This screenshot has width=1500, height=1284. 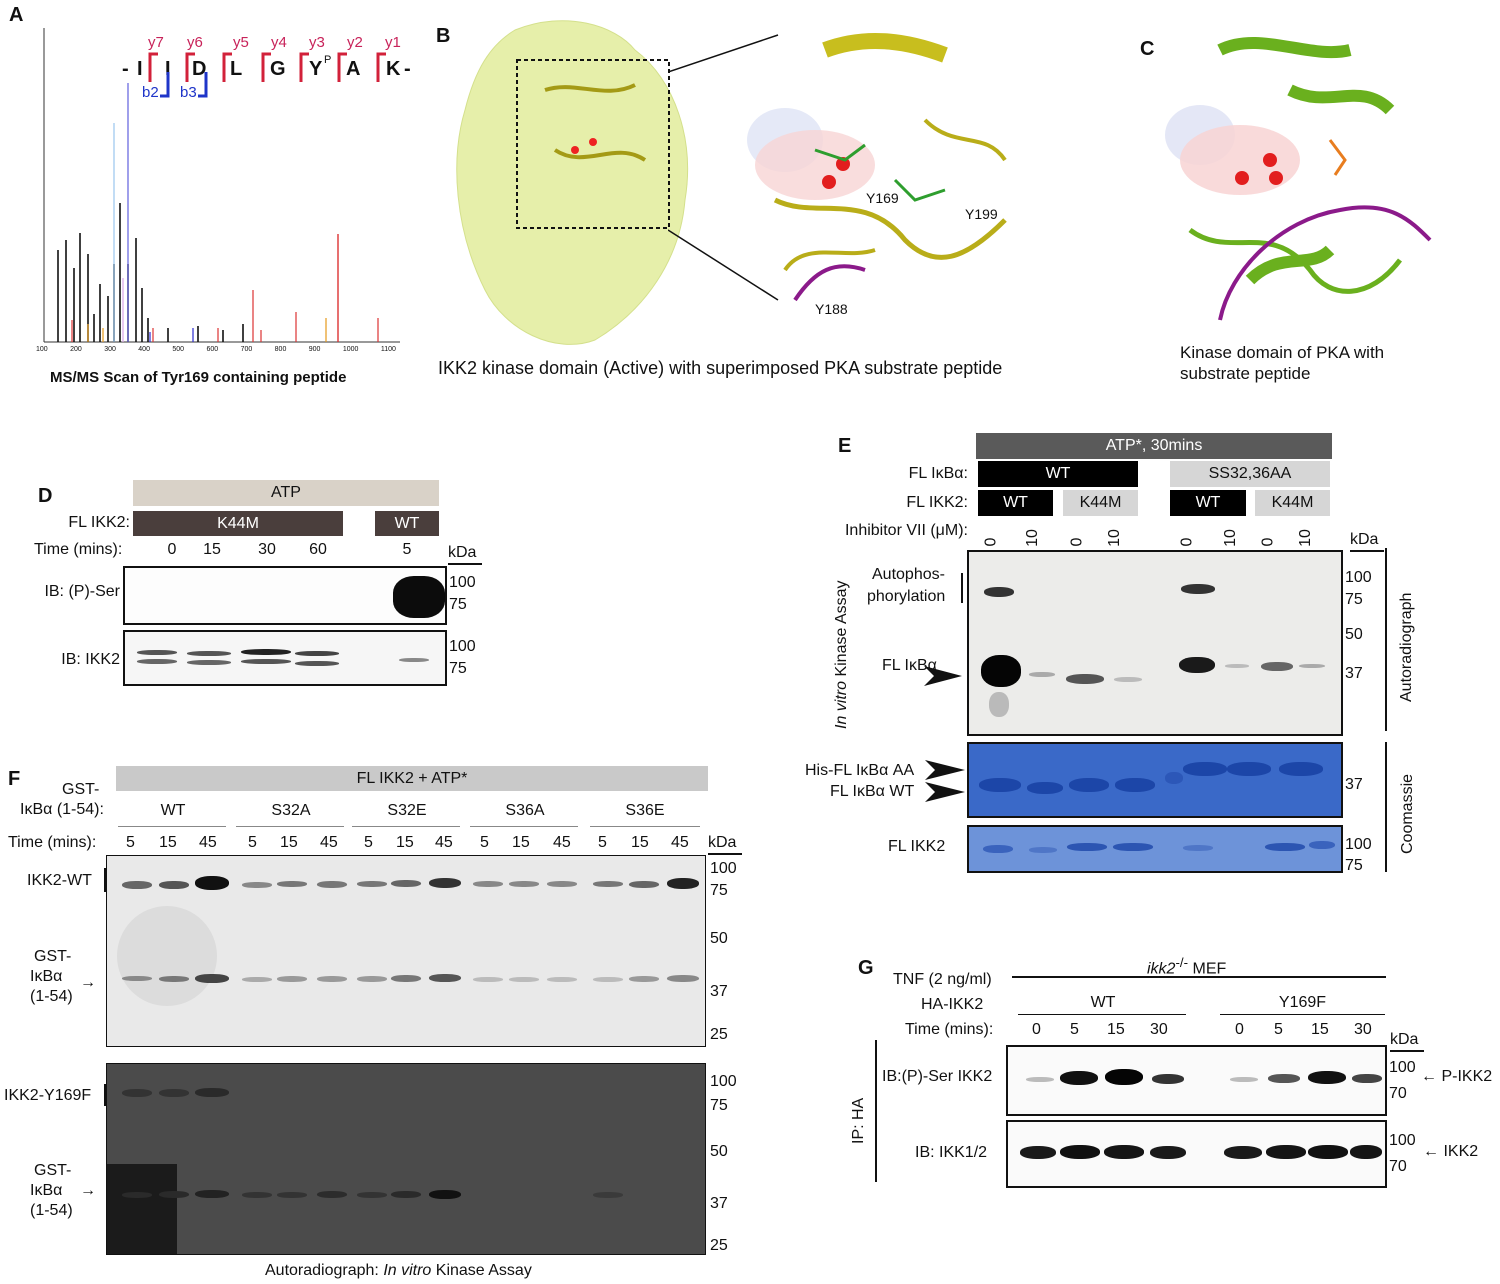 What do you see at coordinates (1302, 1002) in the screenshot?
I see `group-label: Y169F` at bounding box center [1302, 1002].